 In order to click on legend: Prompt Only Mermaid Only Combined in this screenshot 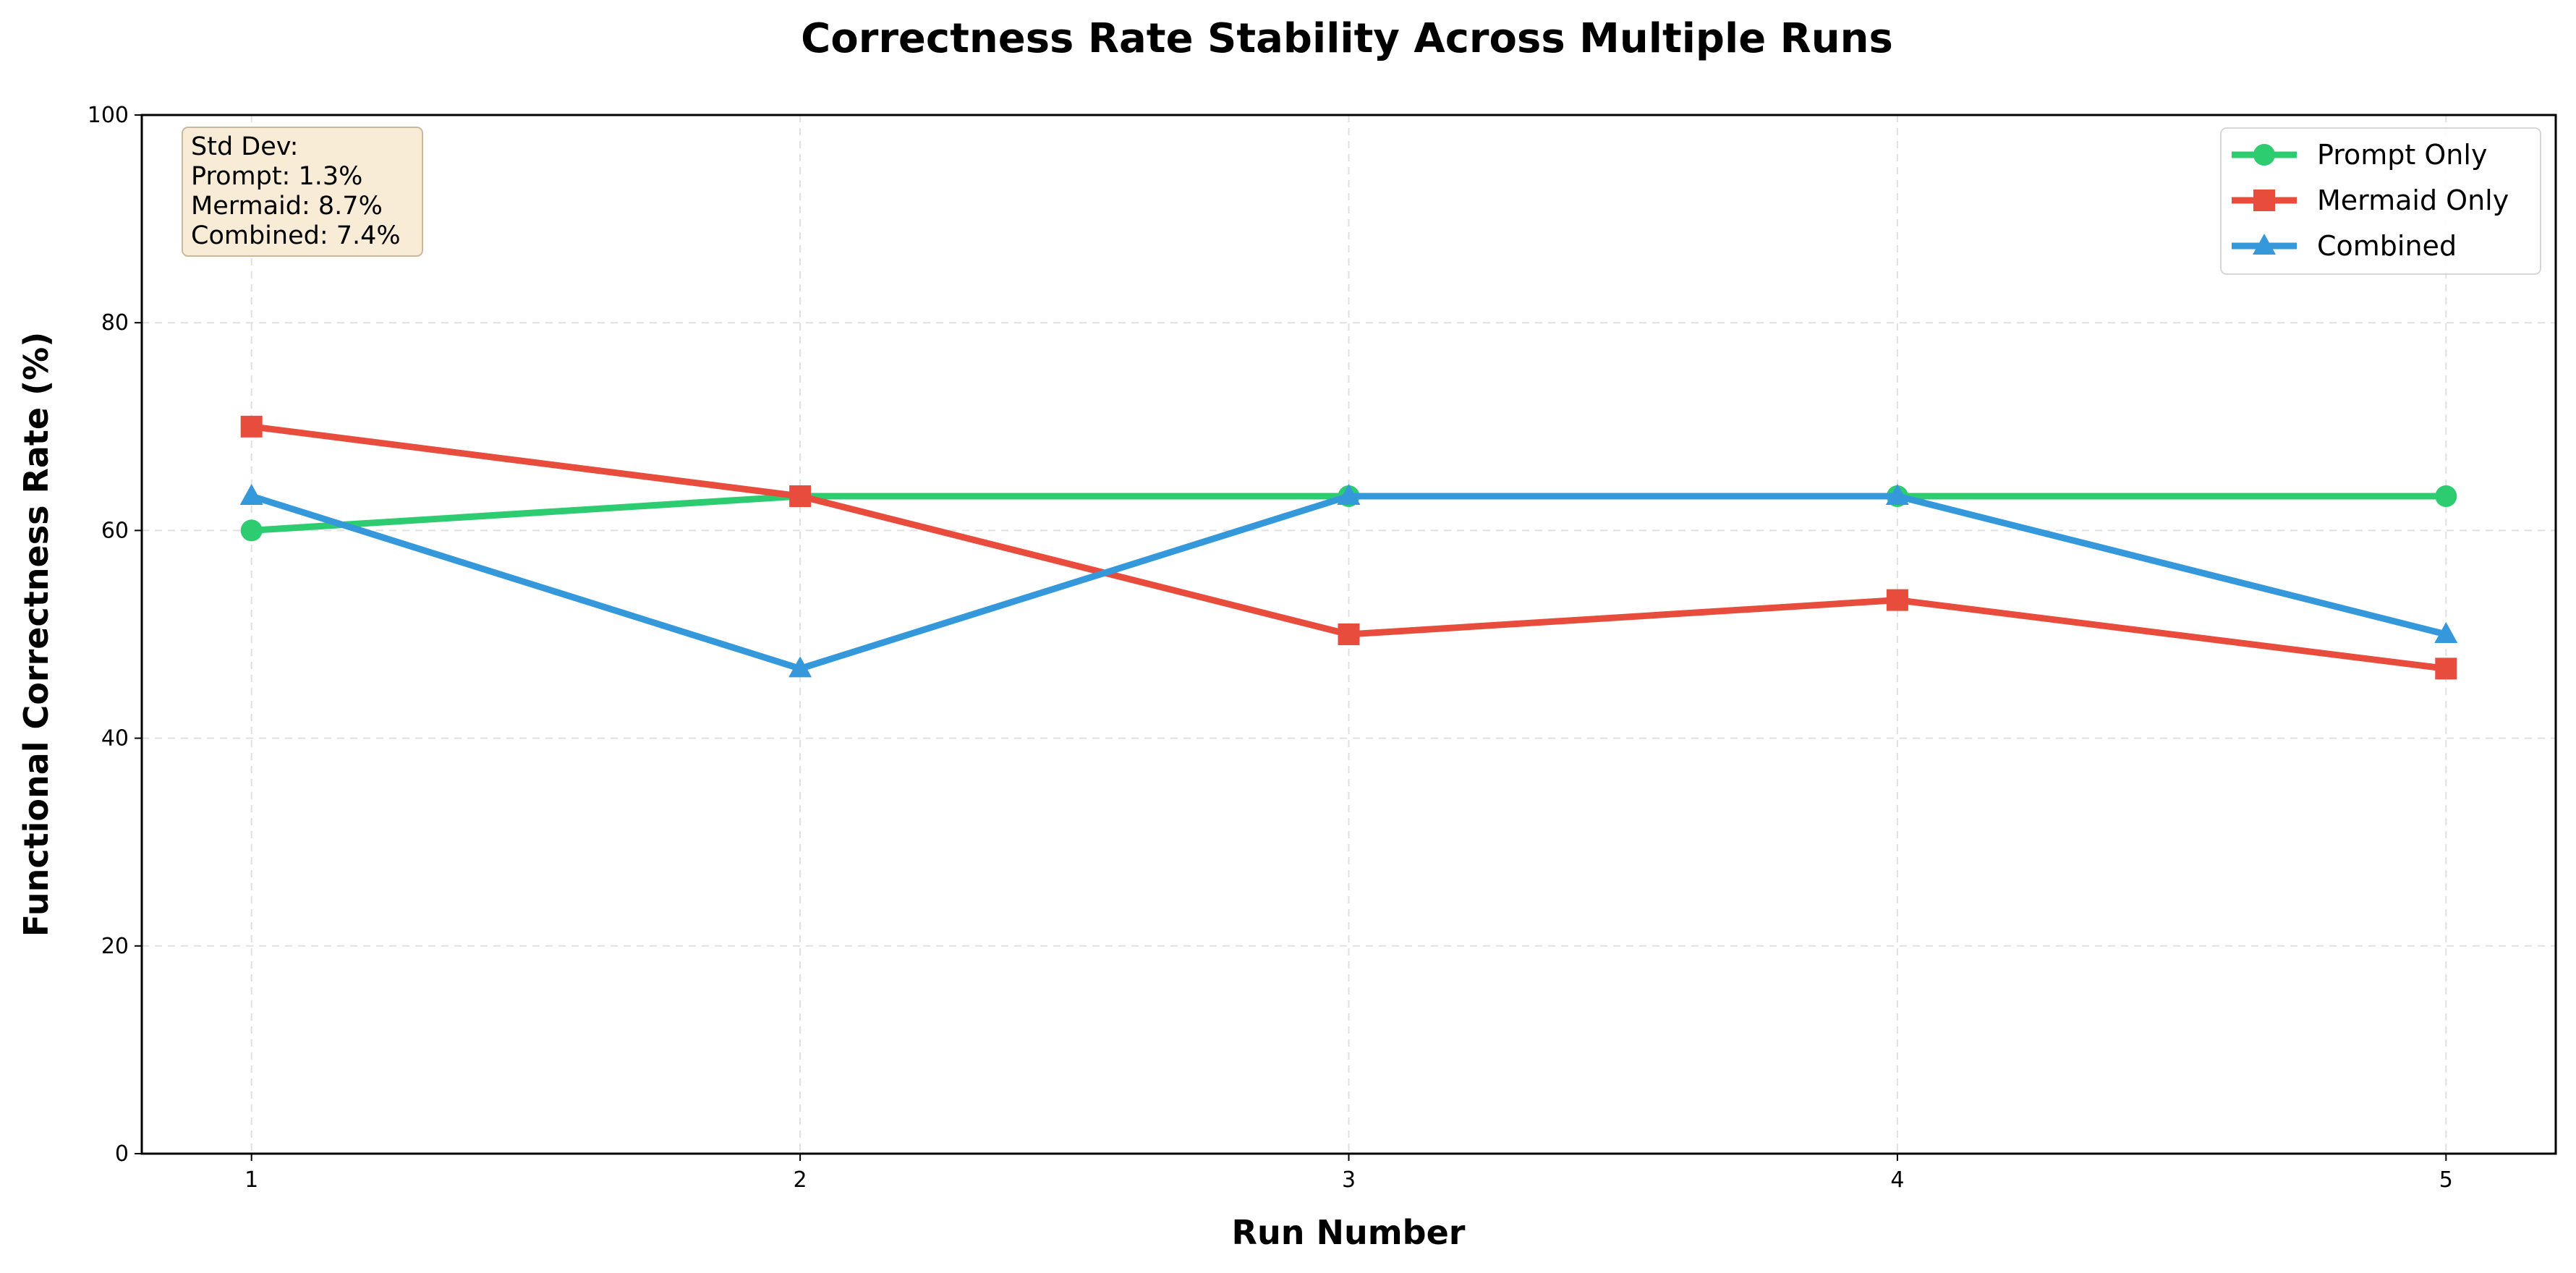, I will do `click(2380, 201)`.